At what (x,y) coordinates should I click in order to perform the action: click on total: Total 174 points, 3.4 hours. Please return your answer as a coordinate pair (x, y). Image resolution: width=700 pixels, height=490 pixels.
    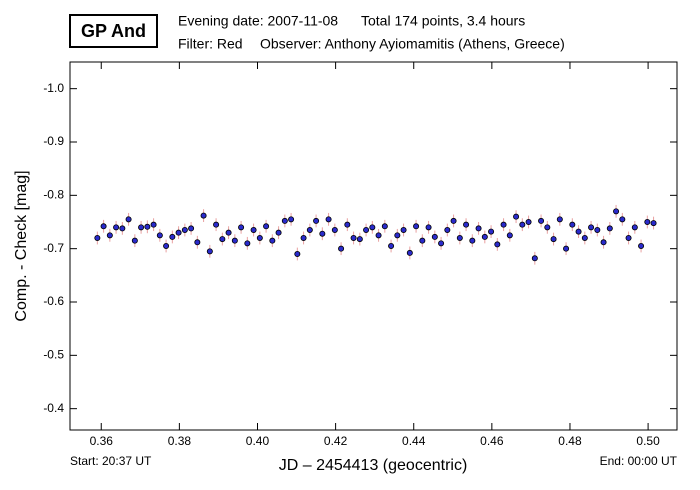
    Looking at the image, I should click on (443, 21).